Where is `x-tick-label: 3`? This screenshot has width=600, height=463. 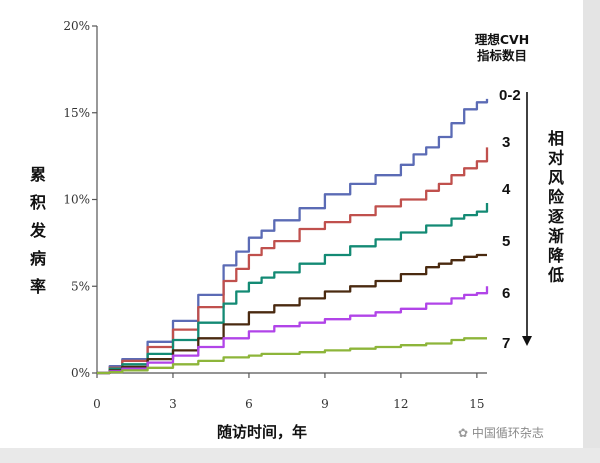 x-tick-label: 3 is located at coordinates (173, 404).